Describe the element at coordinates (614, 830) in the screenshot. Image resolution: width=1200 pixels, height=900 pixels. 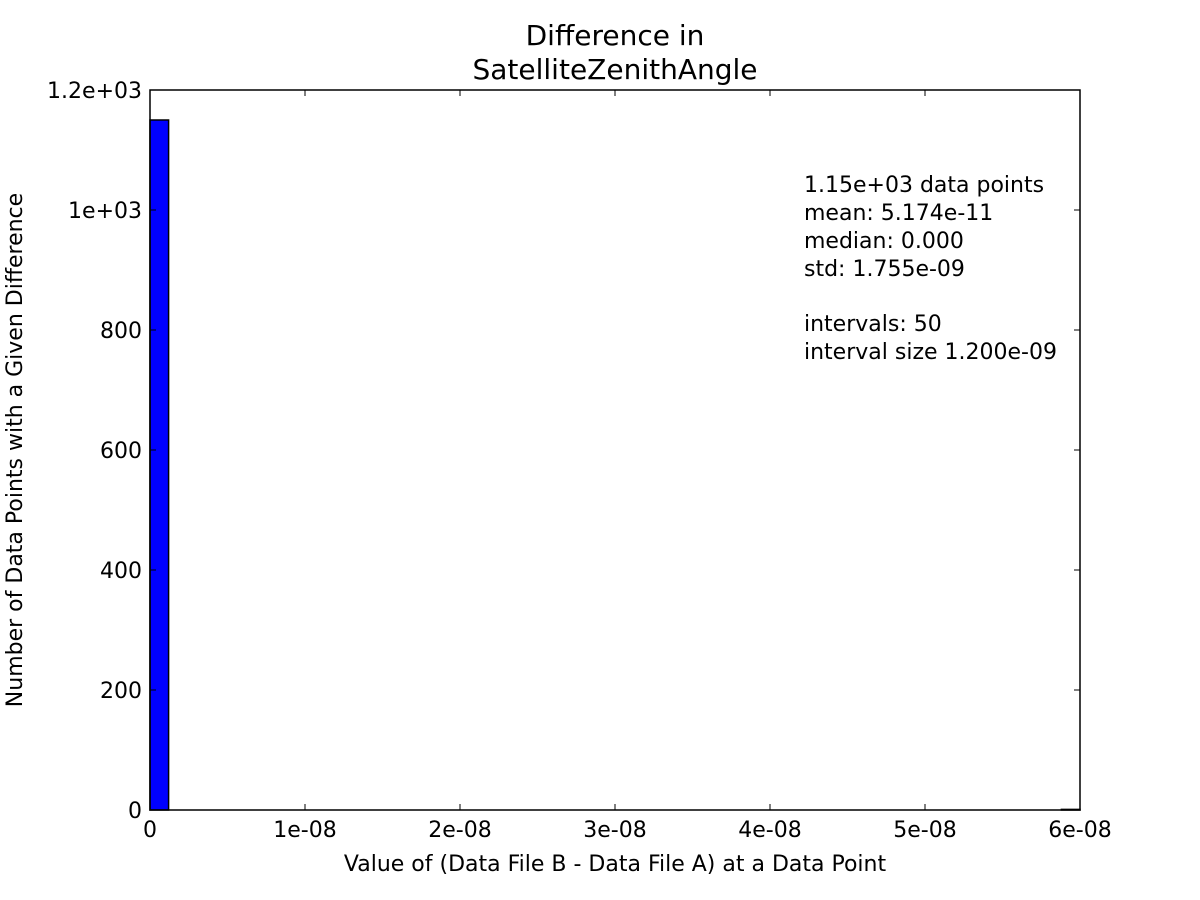
I see `x-tick-label: 3e-08` at that location.